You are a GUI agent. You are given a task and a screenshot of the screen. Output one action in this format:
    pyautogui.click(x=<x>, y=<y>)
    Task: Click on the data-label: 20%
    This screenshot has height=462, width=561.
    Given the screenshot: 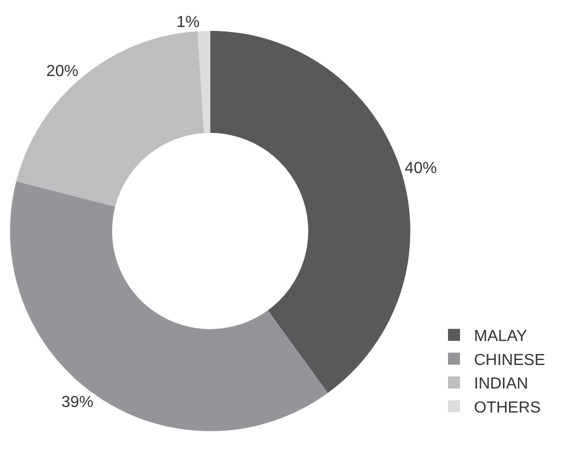 What is the action you would take?
    pyautogui.click(x=62, y=71)
    